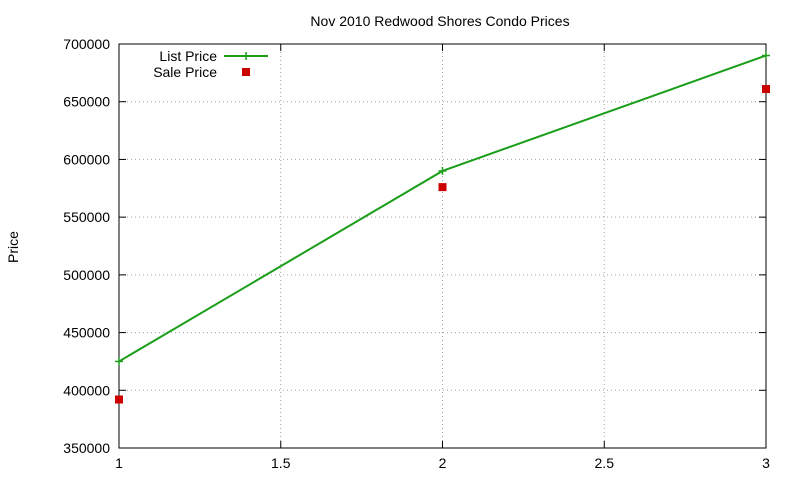 This screenshot has width=800, height=480. I want to click on y-axis-label: Price, so click(13, 247).